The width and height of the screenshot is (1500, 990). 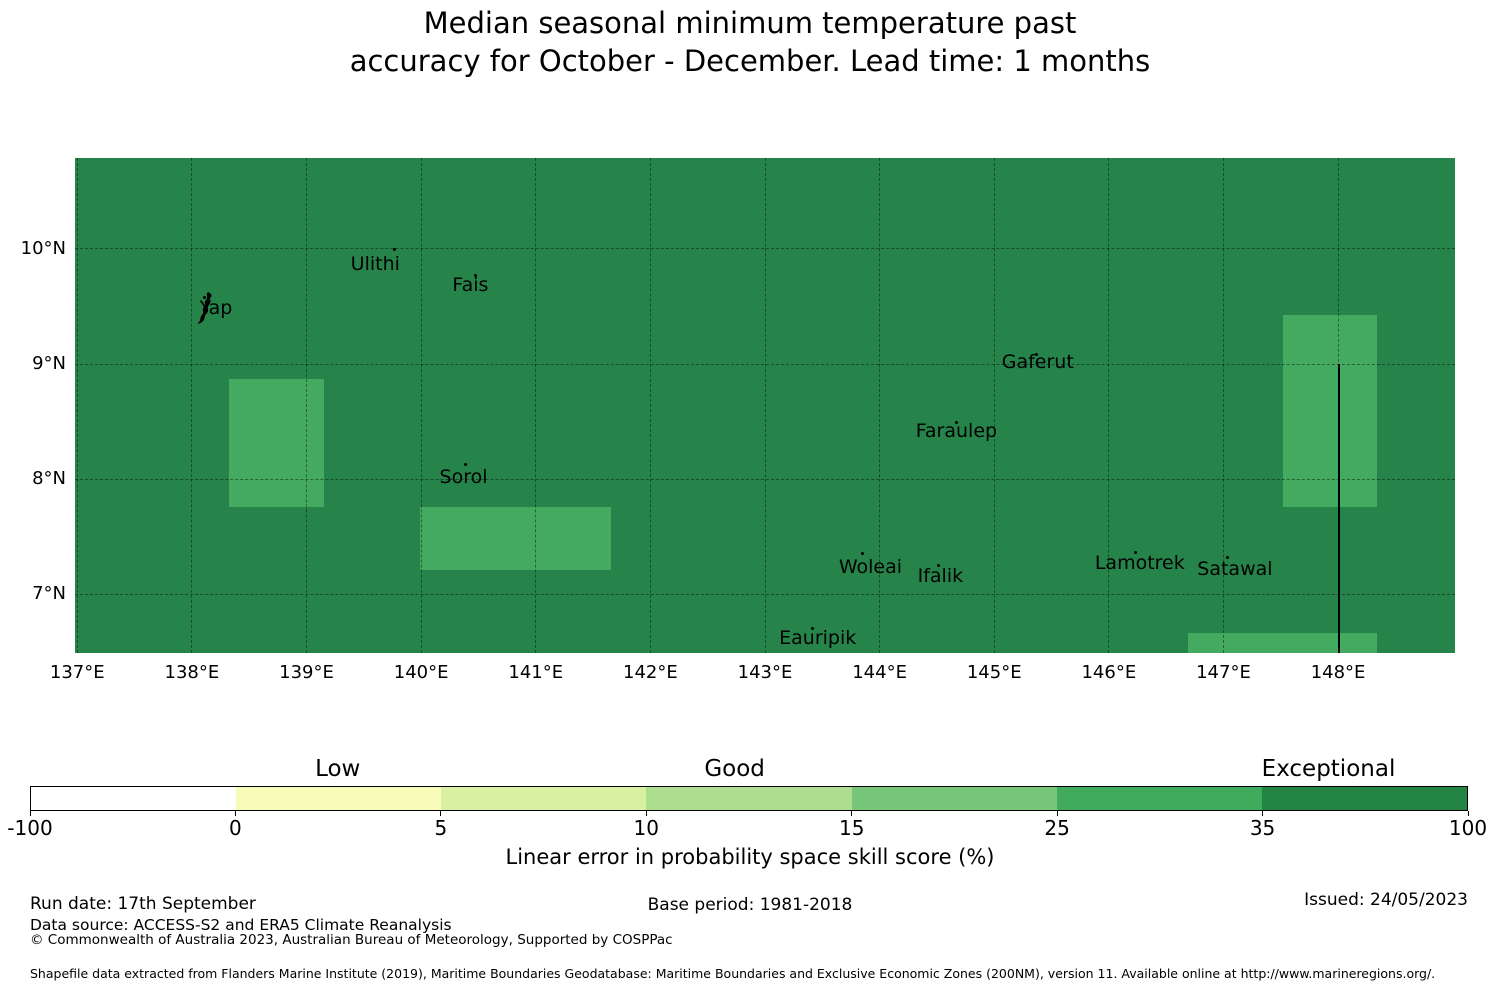 I want to click on yap-island-shape, so click(x=204, y=307).